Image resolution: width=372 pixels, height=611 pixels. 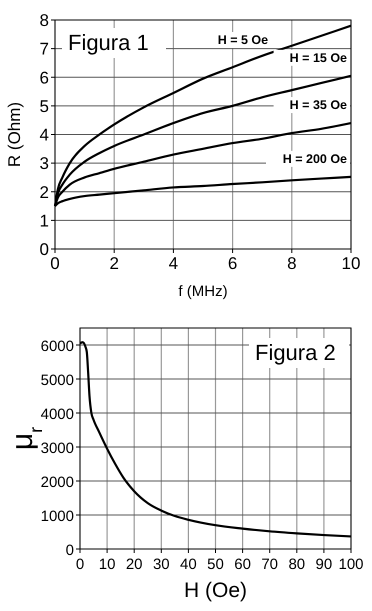 I want to click on x-tick-label: 0, so click(x=80, y=564).